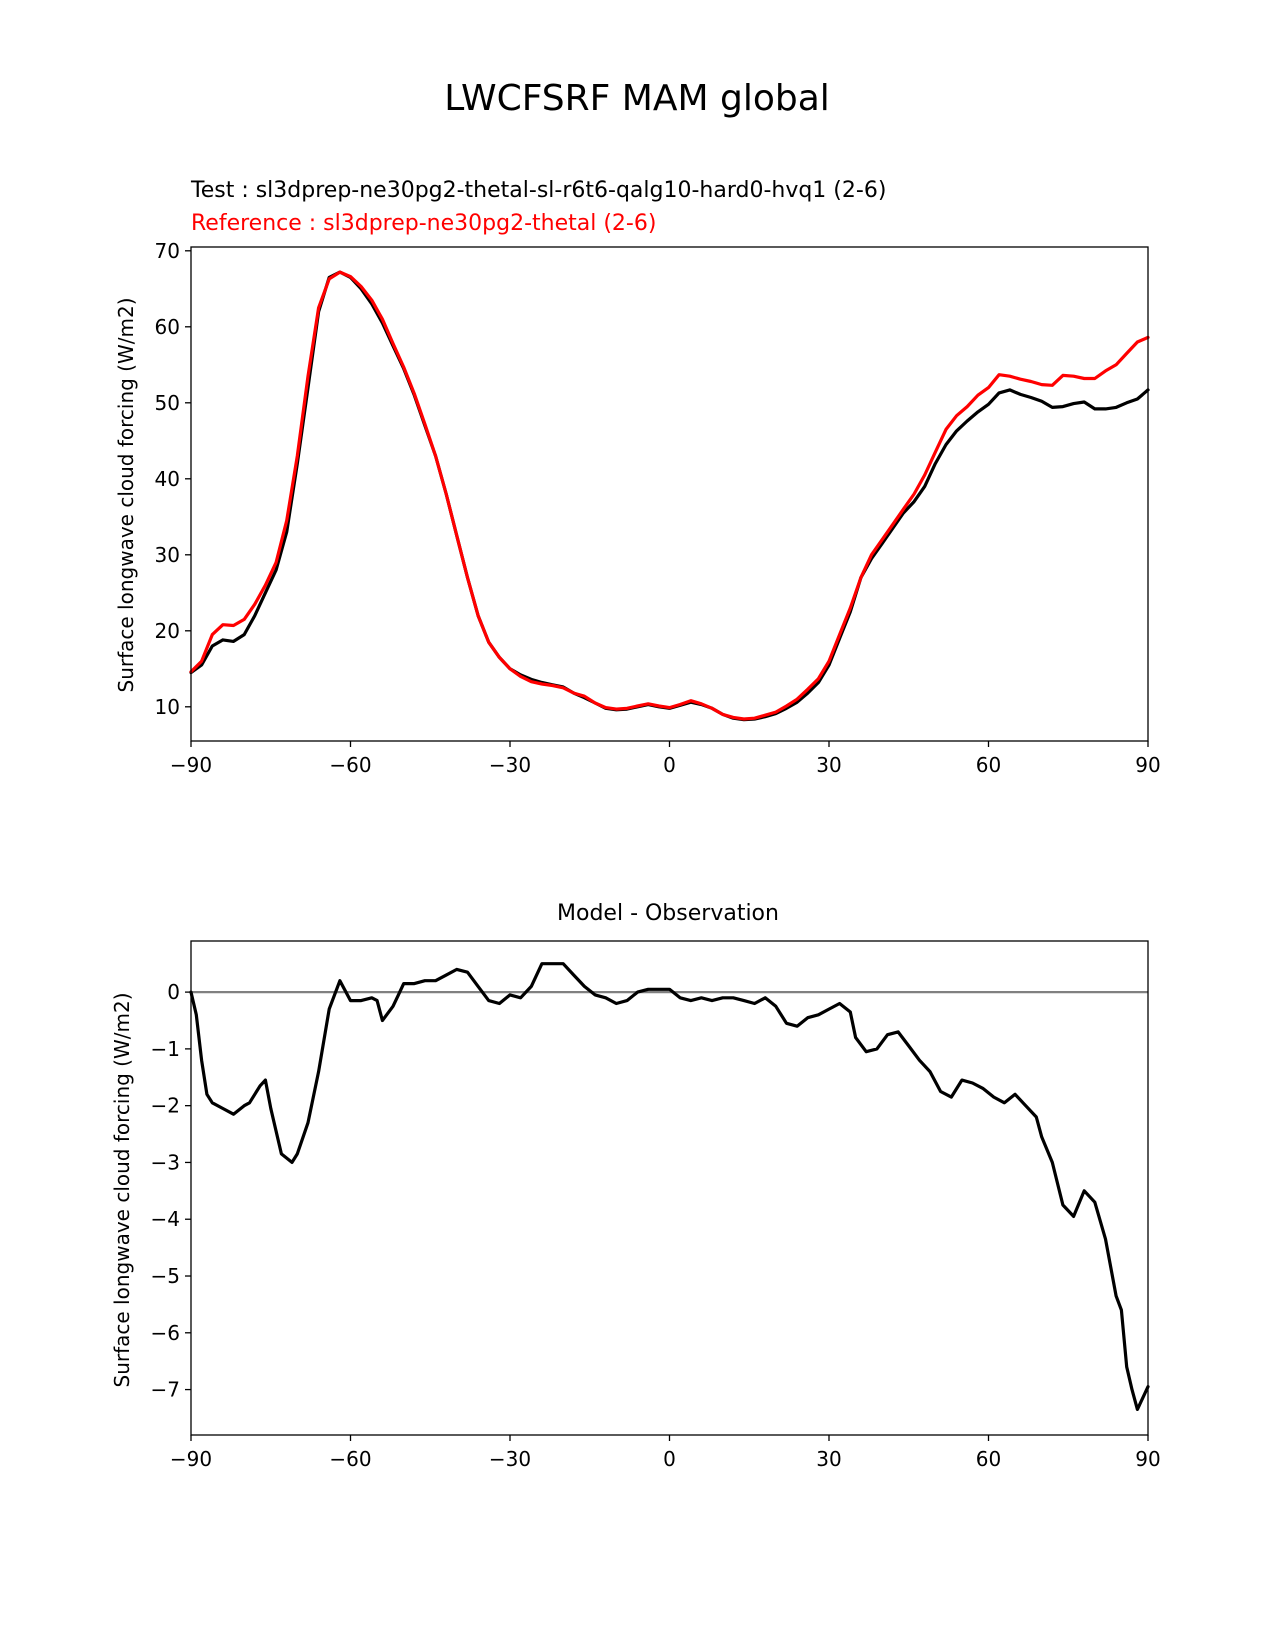 The height and width of the screenshot is (1650, 1275). What do you see at coordinates (167, 479) in the screenshot?
I see `top-ytick-label: 40` at bounding box center [167, 479].